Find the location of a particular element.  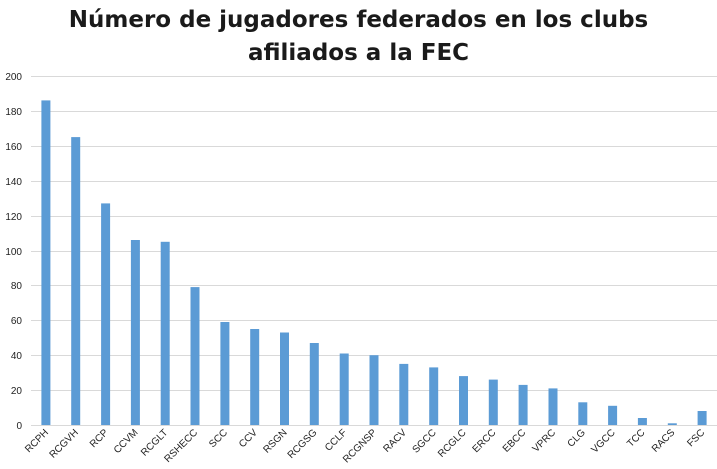

bar-rcp is located at coordinates (106, 314).